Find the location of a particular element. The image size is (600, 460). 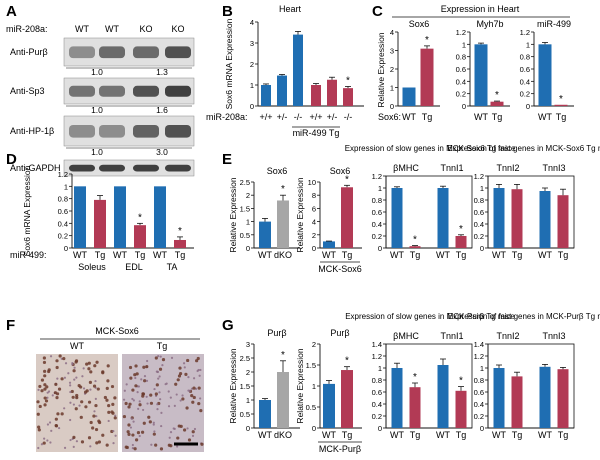

blot-label: Anti-Purβ is located at coordinates (29, 52).